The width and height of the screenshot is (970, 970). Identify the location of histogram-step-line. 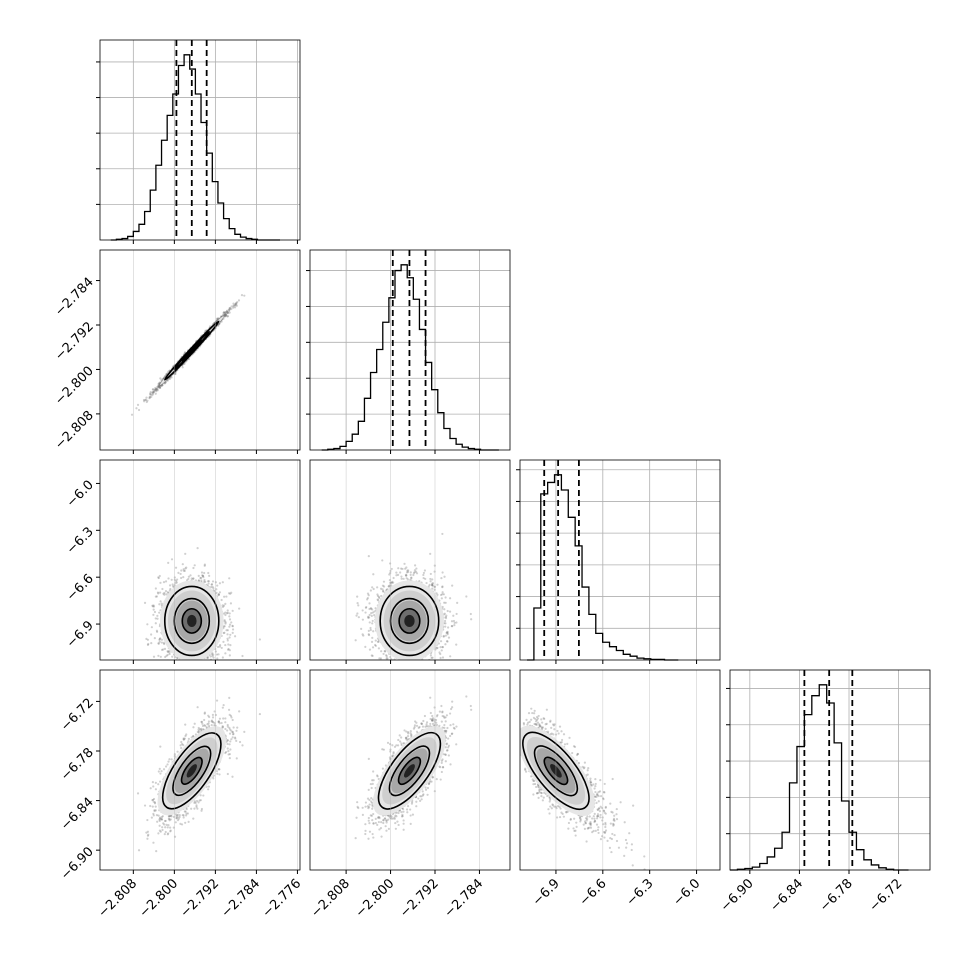
(819, 777).